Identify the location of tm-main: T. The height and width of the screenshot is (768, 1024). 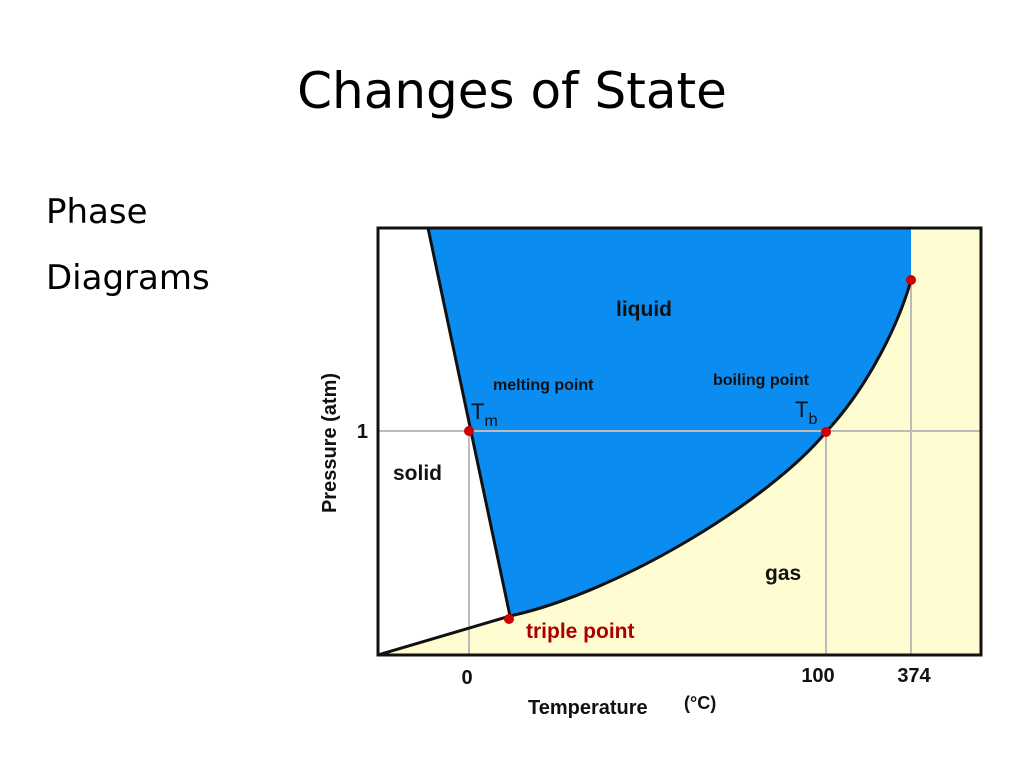
(477, 411).